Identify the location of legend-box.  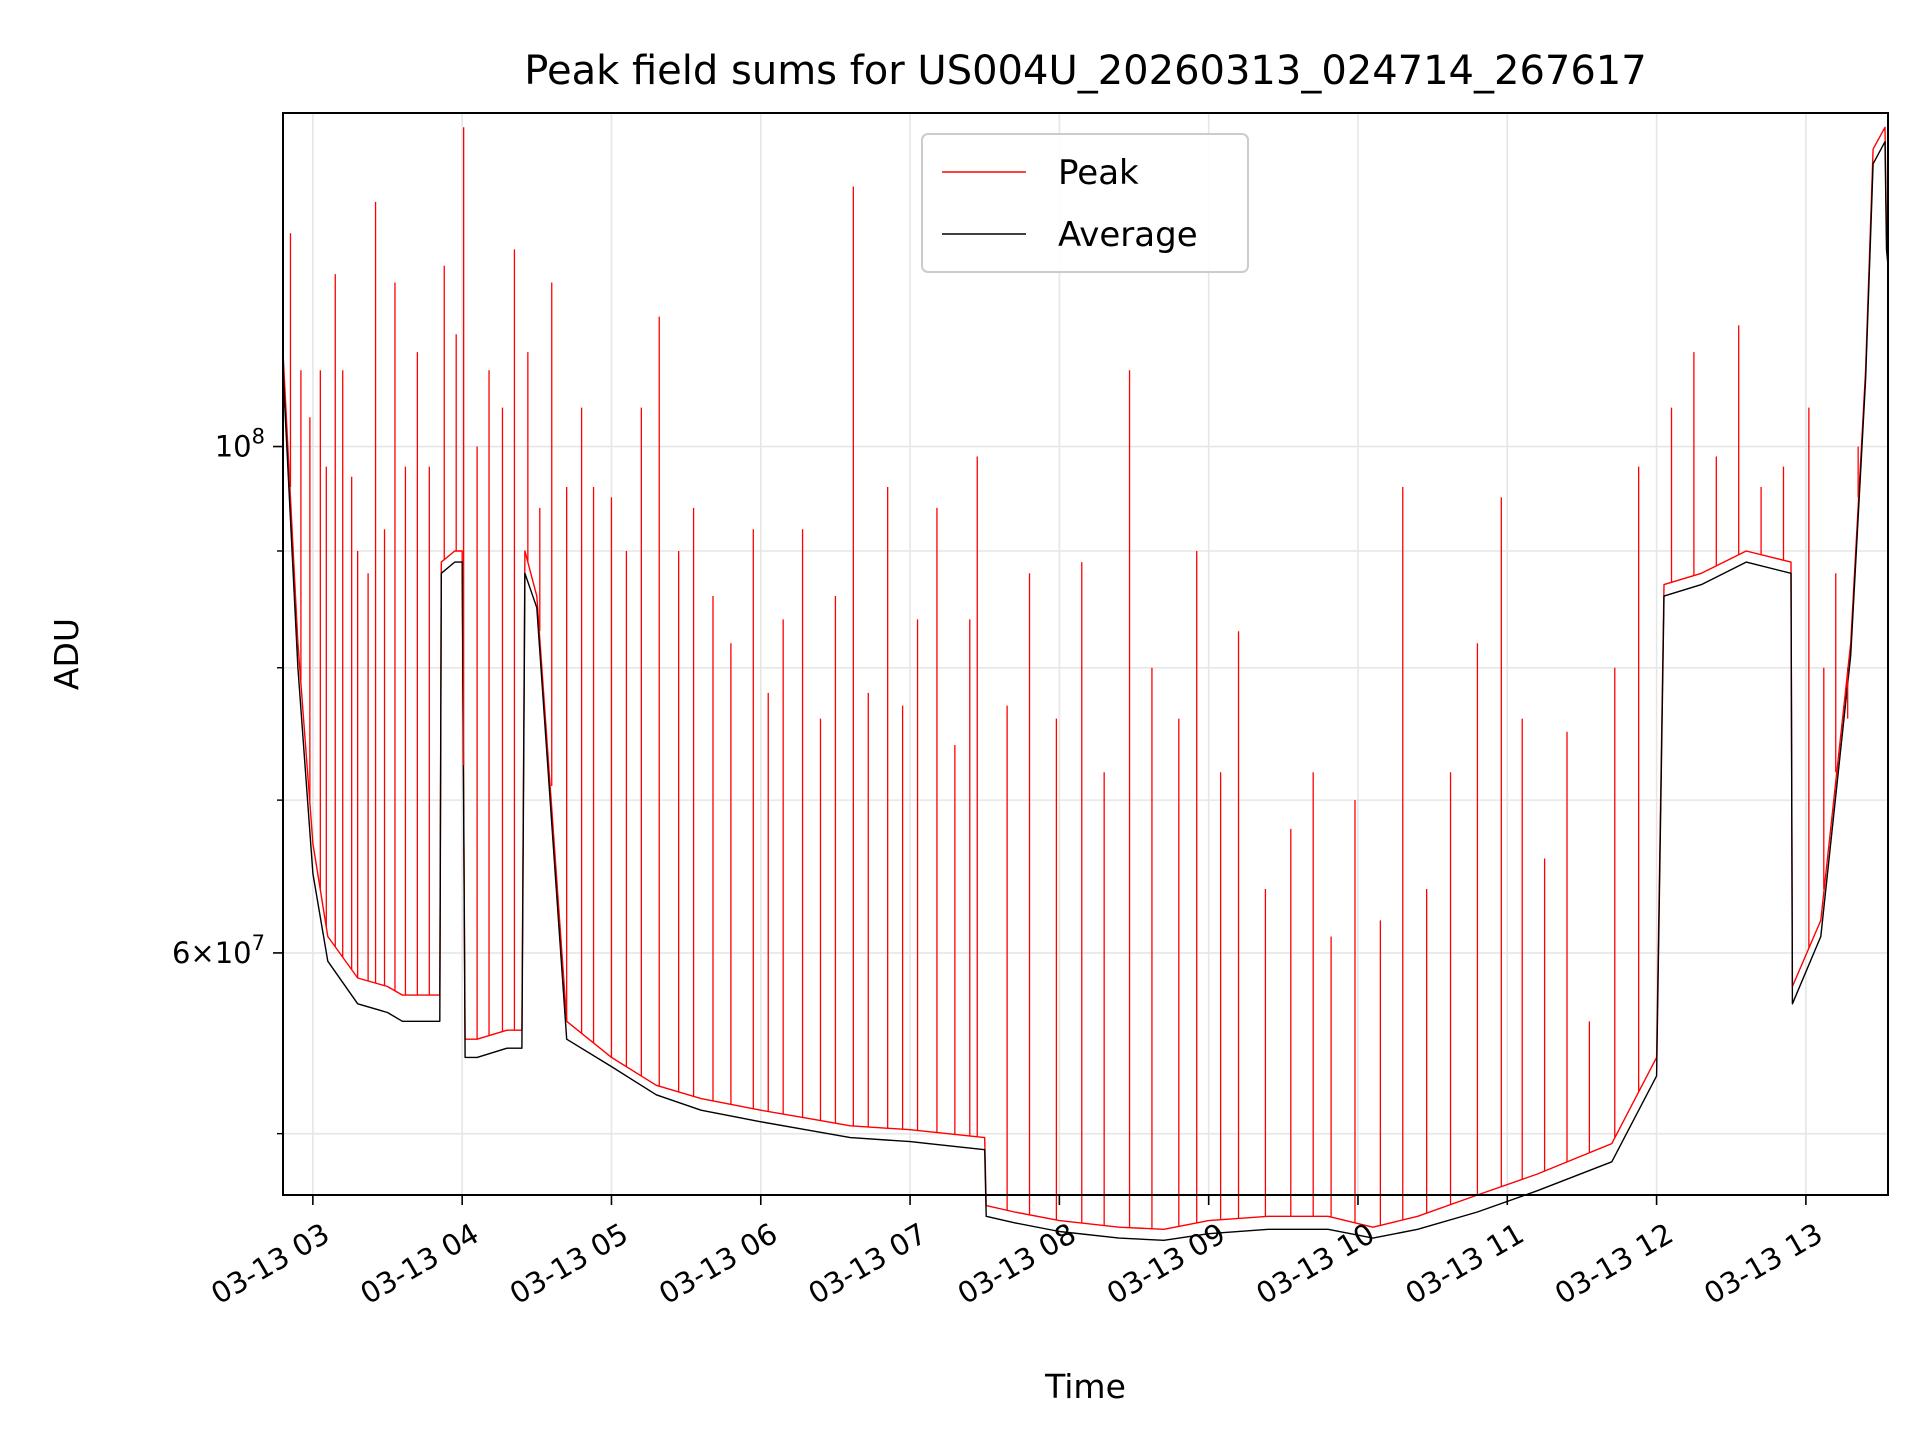
(1085, 203).